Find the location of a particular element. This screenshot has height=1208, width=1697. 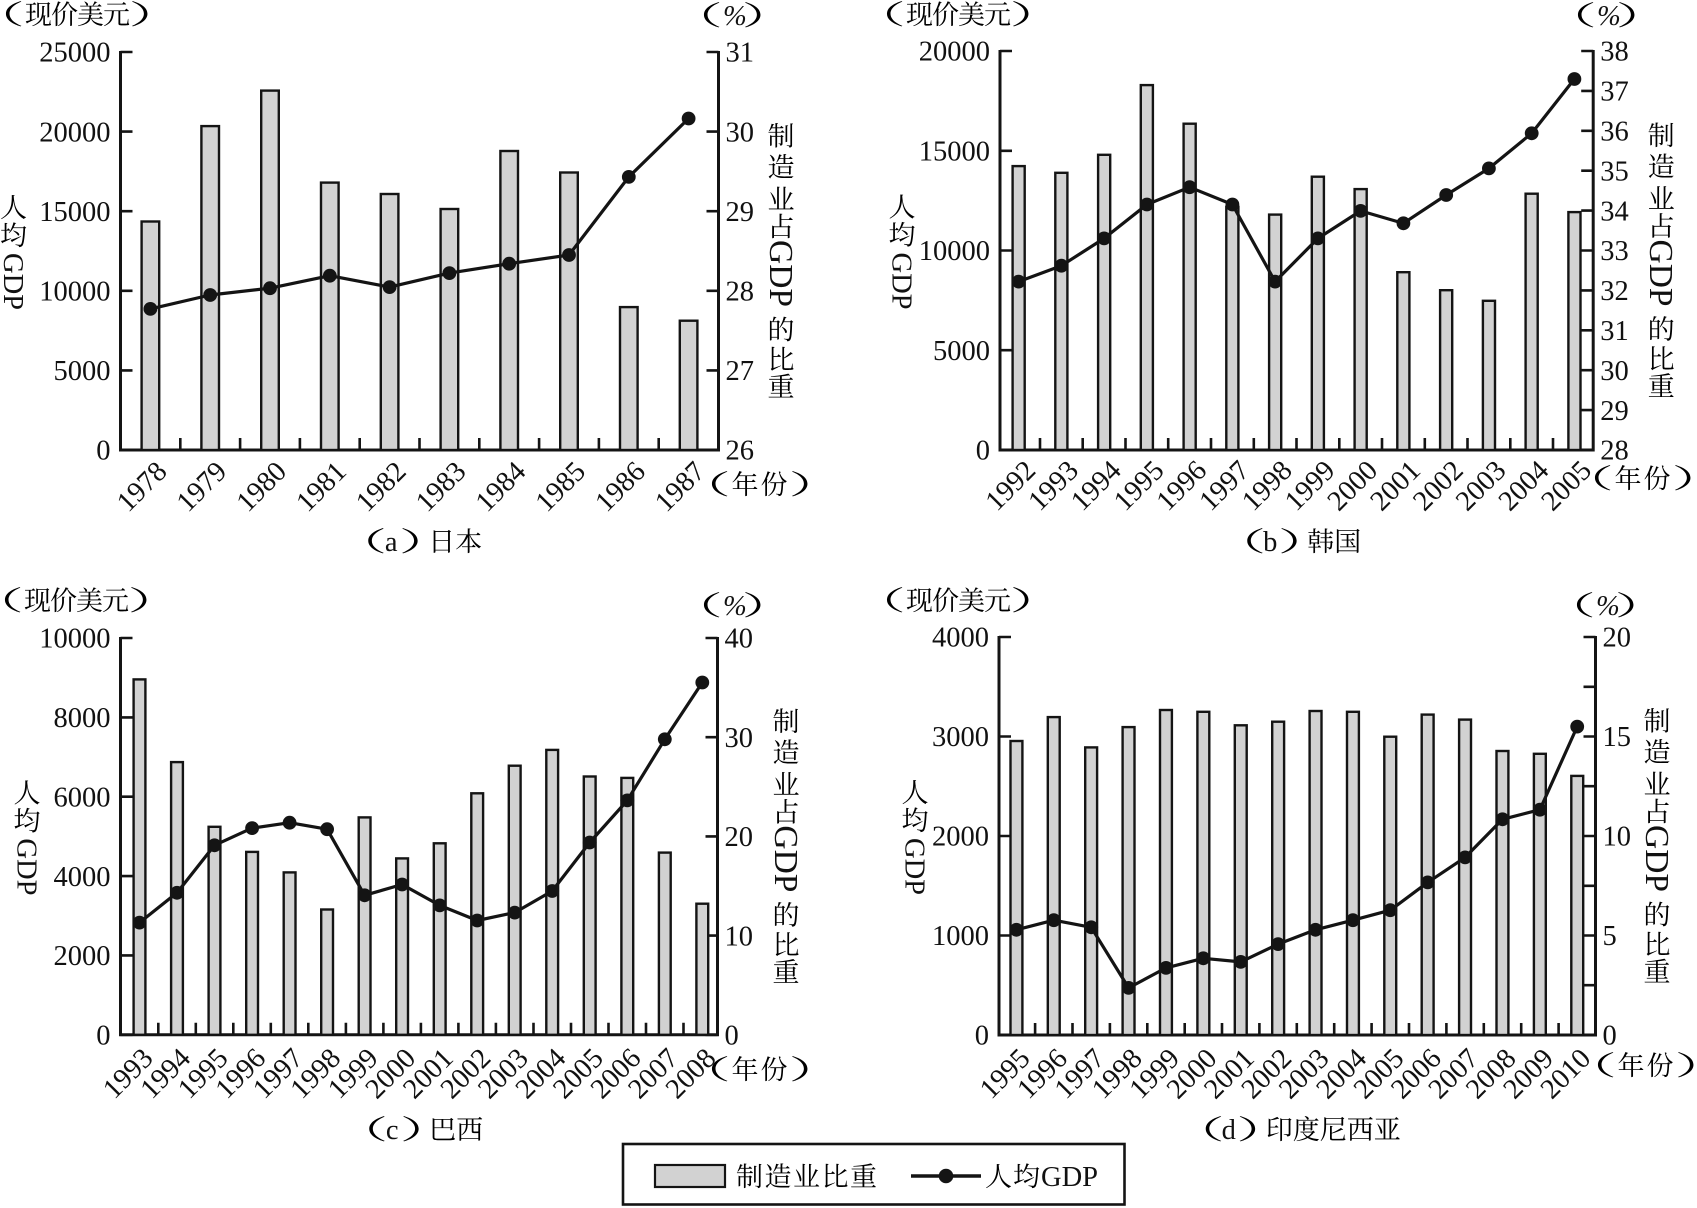

svg-text: 6000 is located at coordinates (82, 797).